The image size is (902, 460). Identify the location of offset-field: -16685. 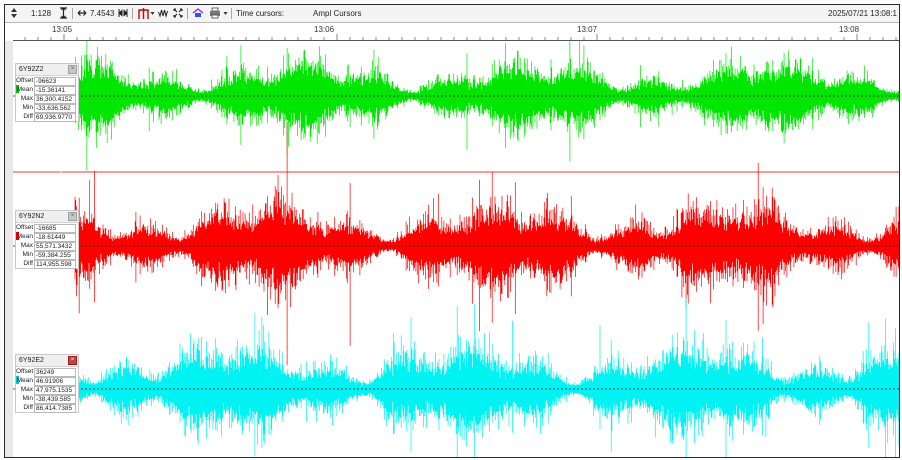
(55, 228).